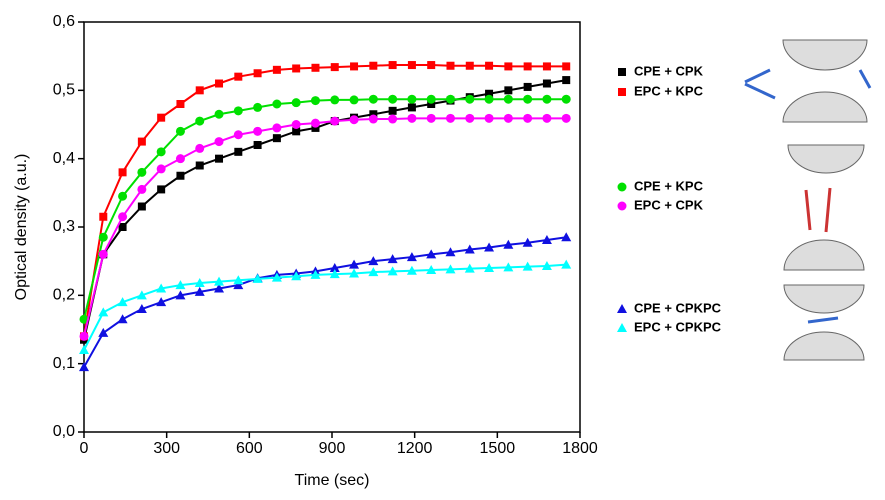  I want to click on y-tick-label: 0,4, so click(64, 158).